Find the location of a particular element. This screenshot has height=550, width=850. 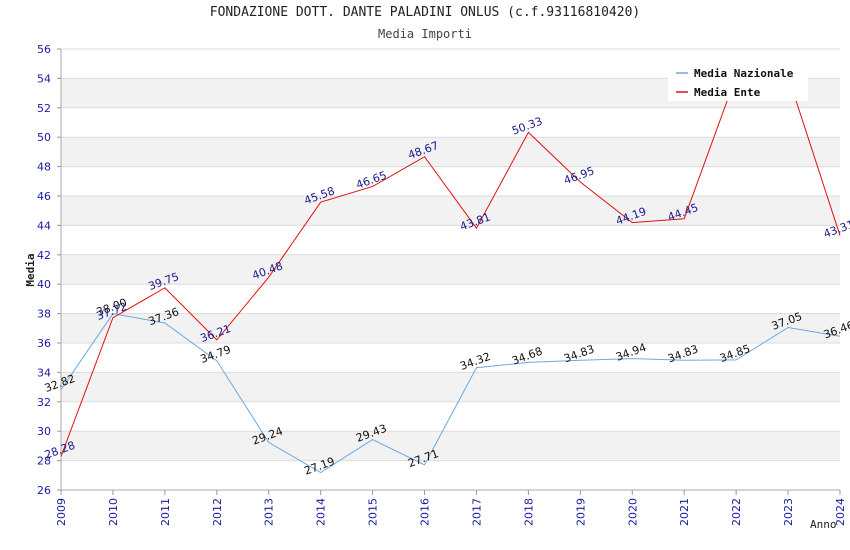

x-tick-label: 2015 is located at coordinates (373, 512).